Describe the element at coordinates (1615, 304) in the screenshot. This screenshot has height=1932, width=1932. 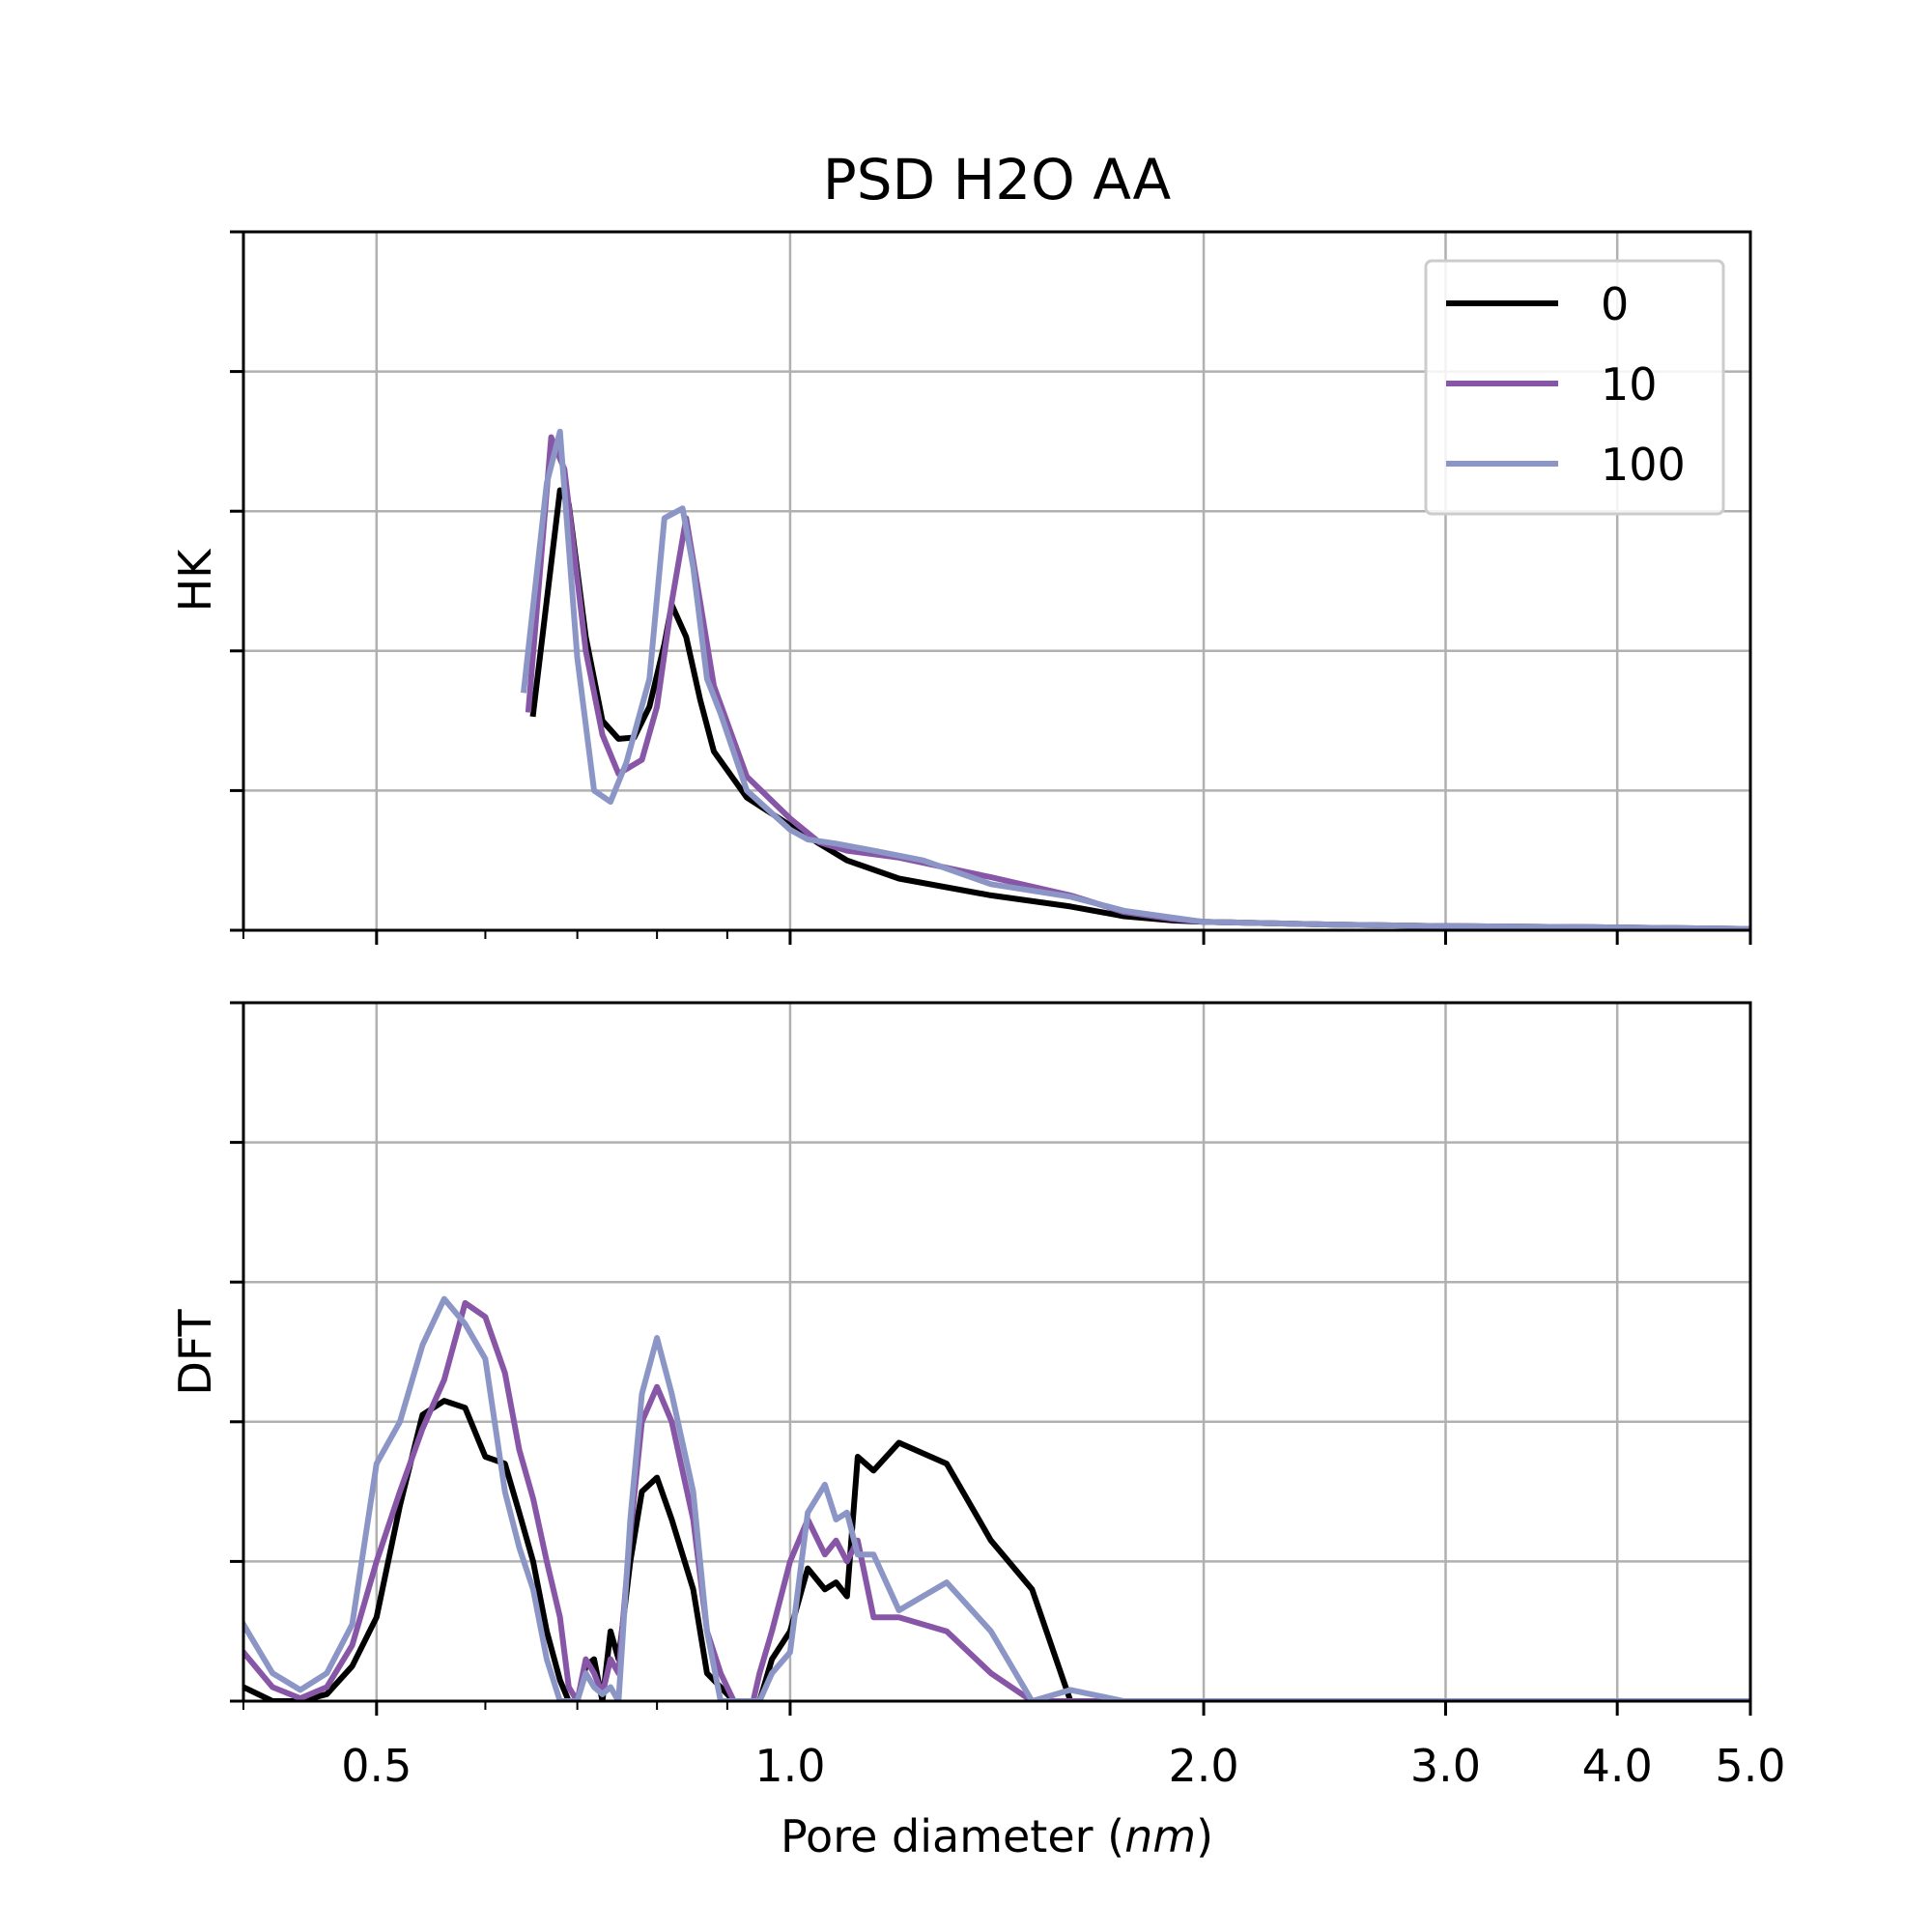
I see `legend-label-0: 0` at that location.